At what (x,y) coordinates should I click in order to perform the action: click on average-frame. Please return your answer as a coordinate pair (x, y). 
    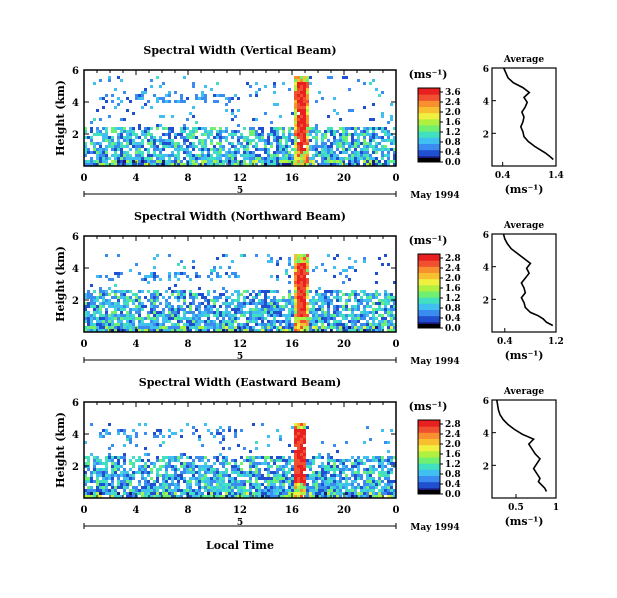
    Looking at the image, I should click on (524, 283).